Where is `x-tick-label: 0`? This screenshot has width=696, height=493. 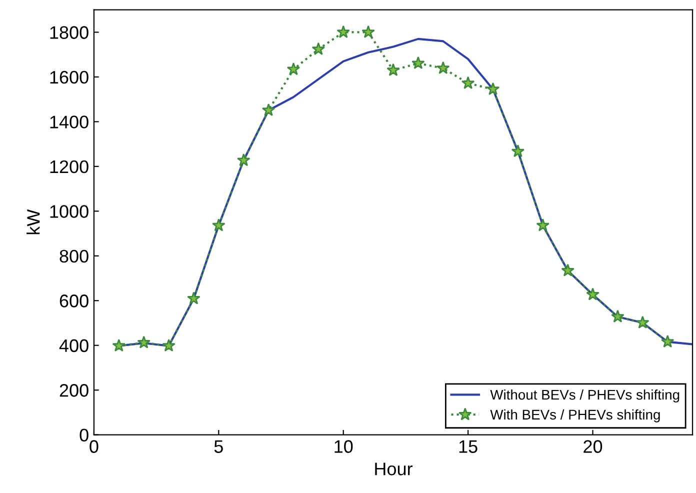 x-tick-label: 0 is located at coordinates (94, 446).